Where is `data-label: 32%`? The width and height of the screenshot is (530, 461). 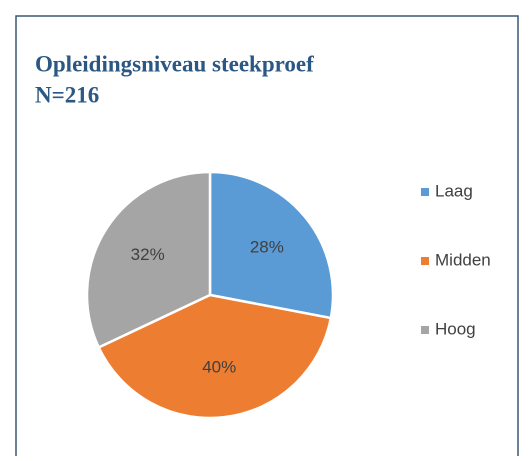
data-label: 32% is located at coordinates (148, 254).